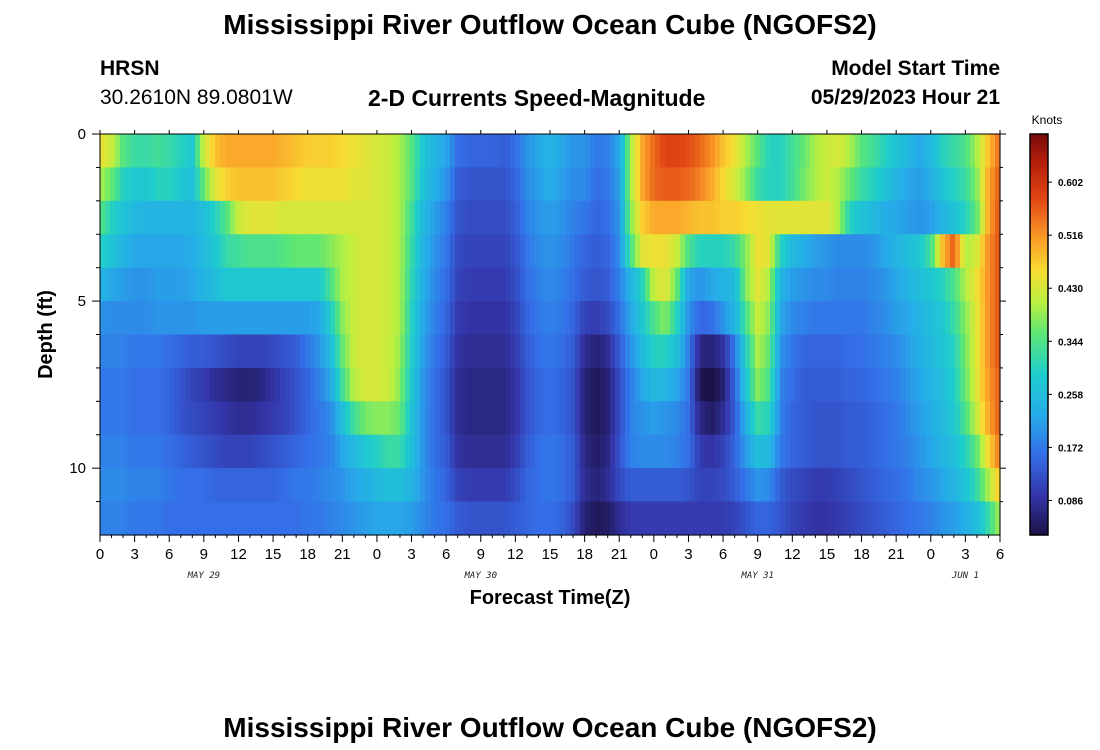 This screenshot has height=750, width=1100. I want to click on date-label: MAY 31, so click(757, 576).